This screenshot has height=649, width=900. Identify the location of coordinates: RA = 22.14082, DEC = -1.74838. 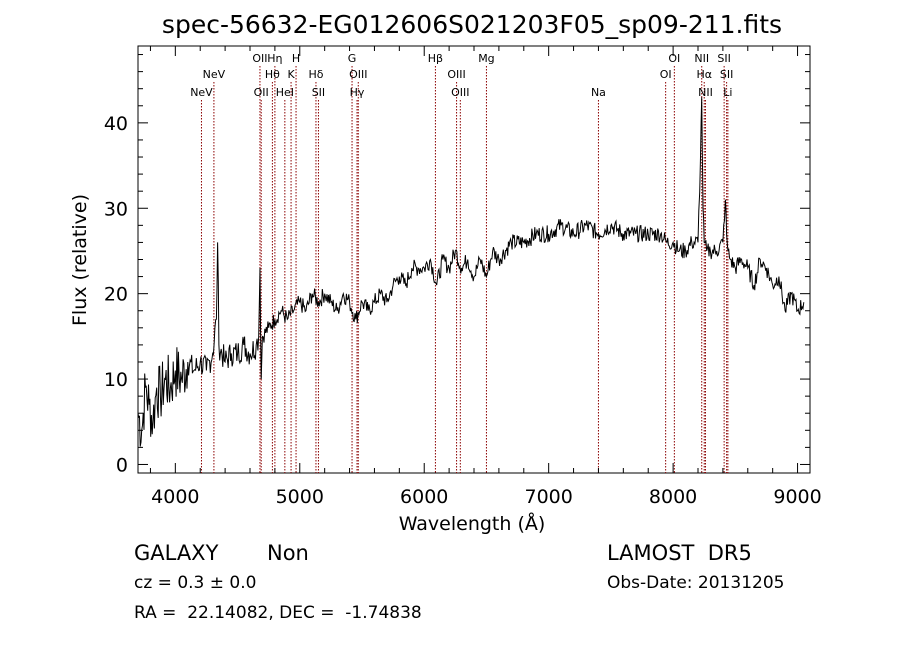
(278, 613).